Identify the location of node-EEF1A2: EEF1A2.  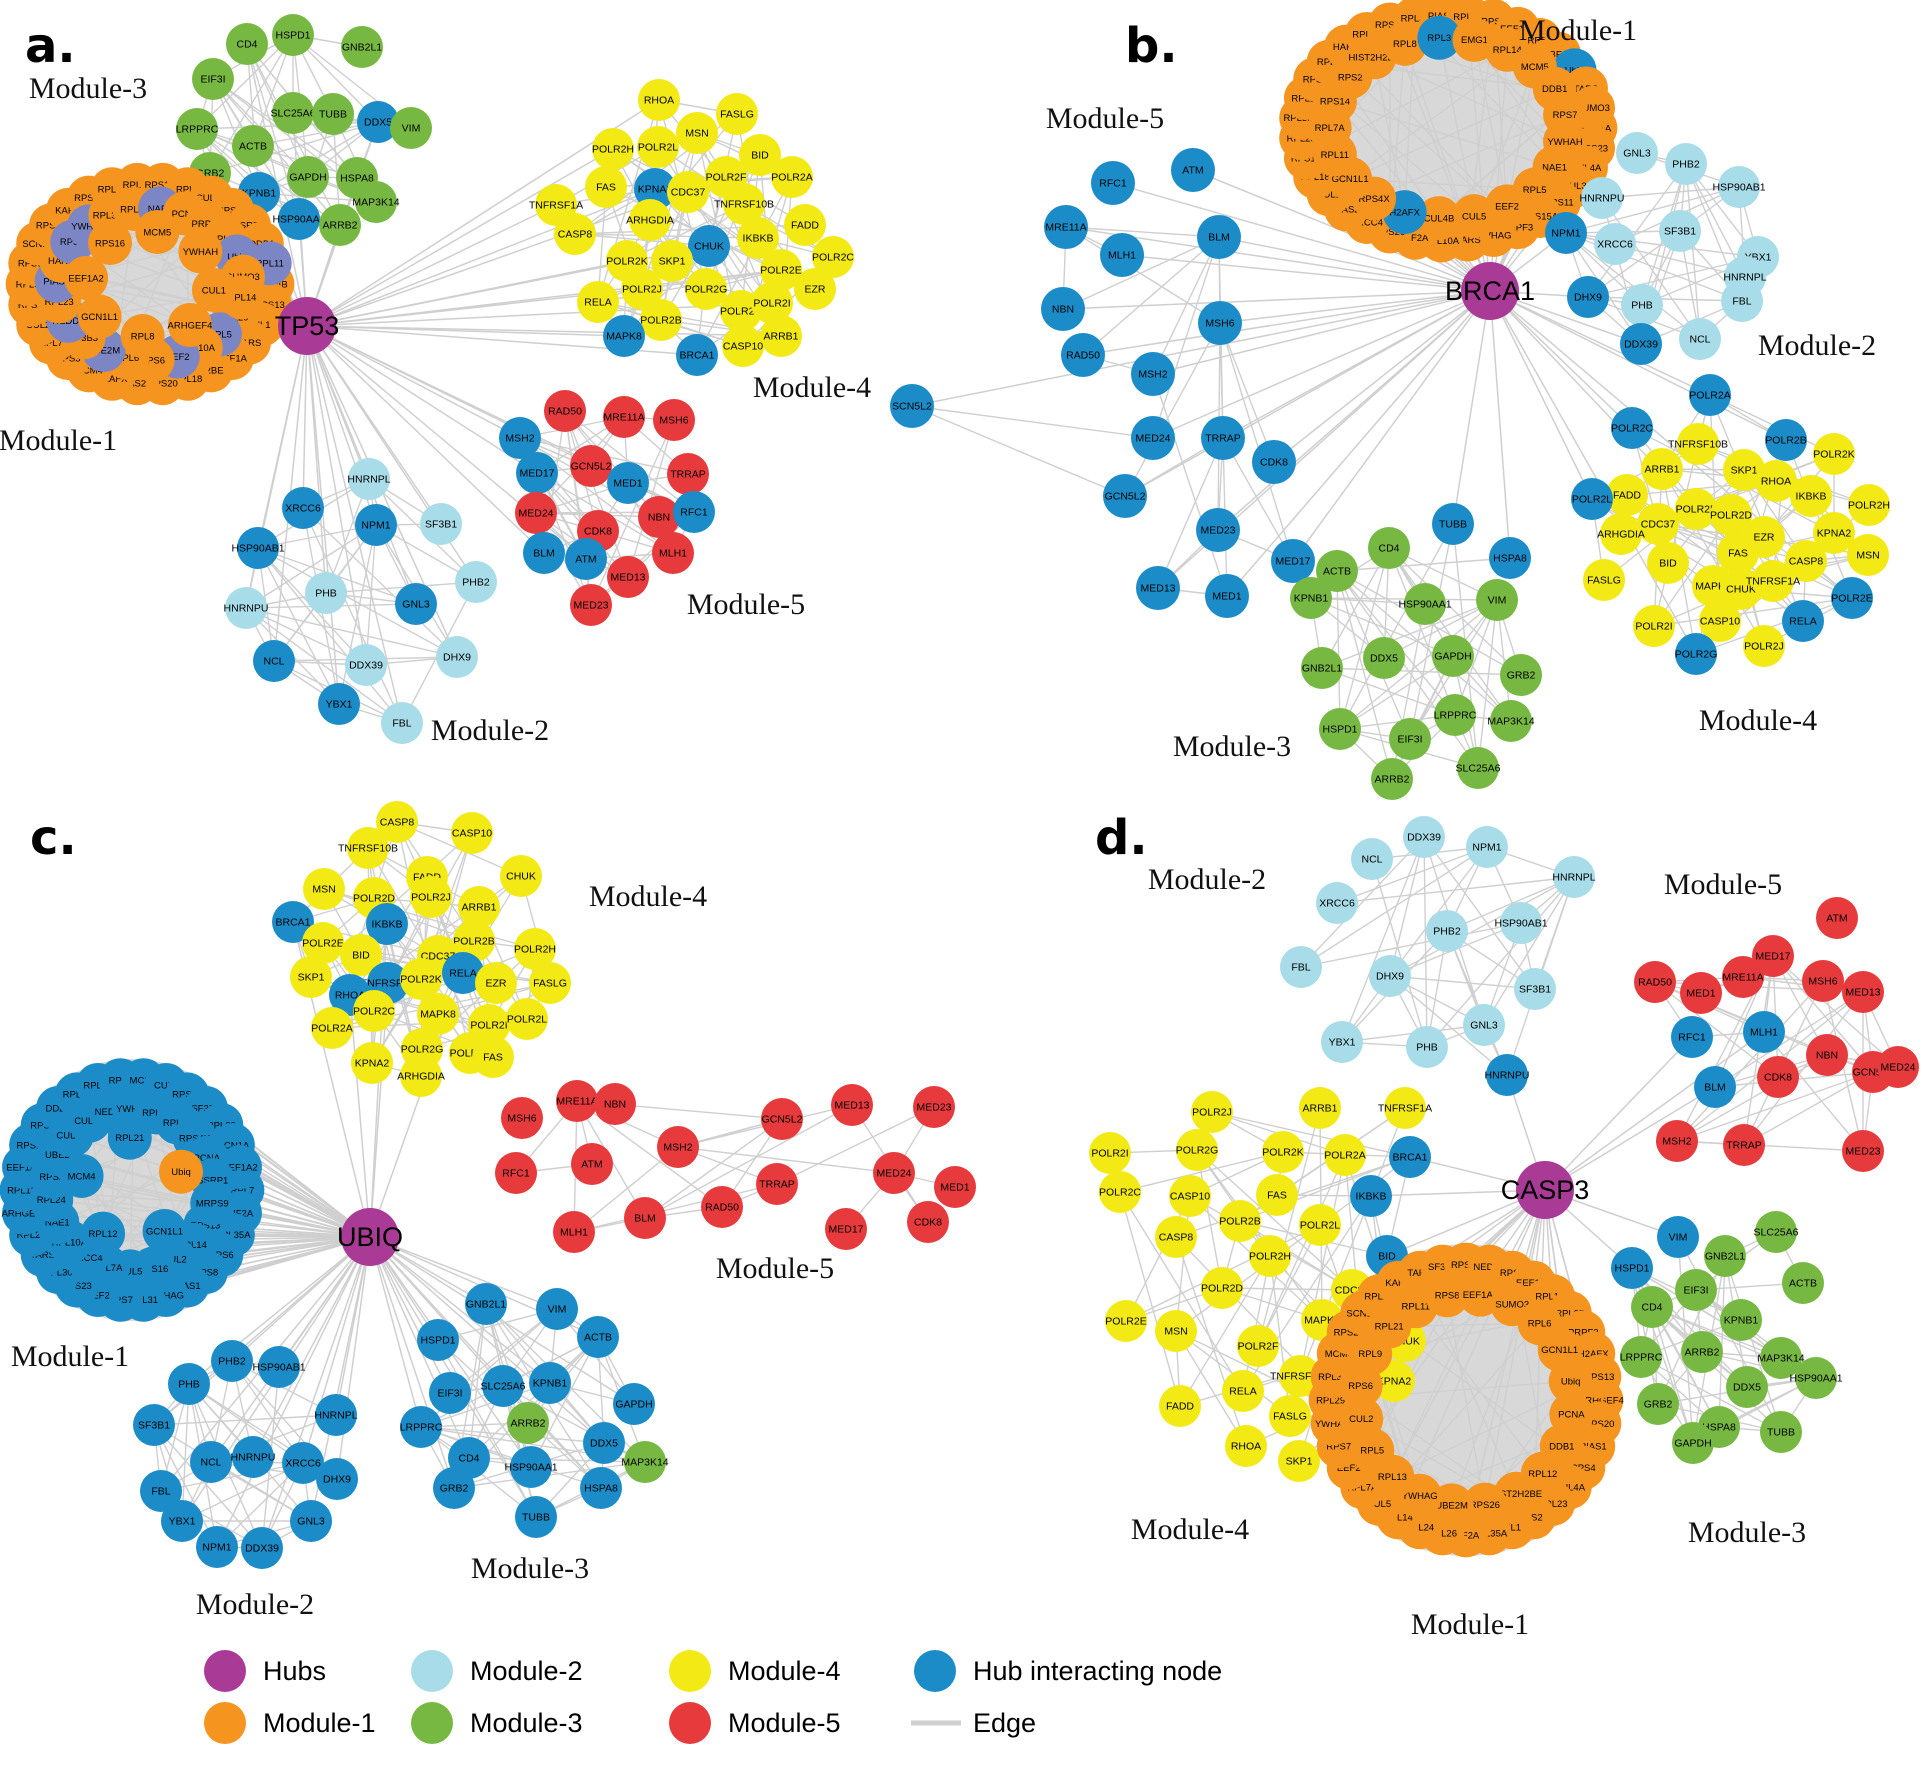
(86, 278).